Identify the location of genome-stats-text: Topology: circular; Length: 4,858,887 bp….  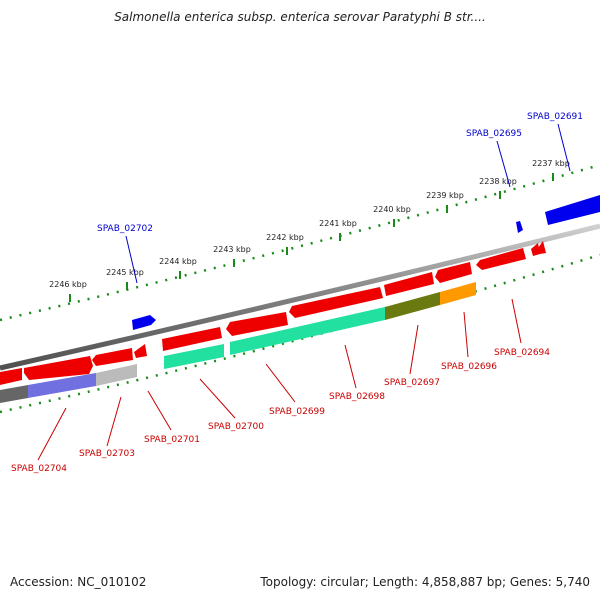
(425, 582).